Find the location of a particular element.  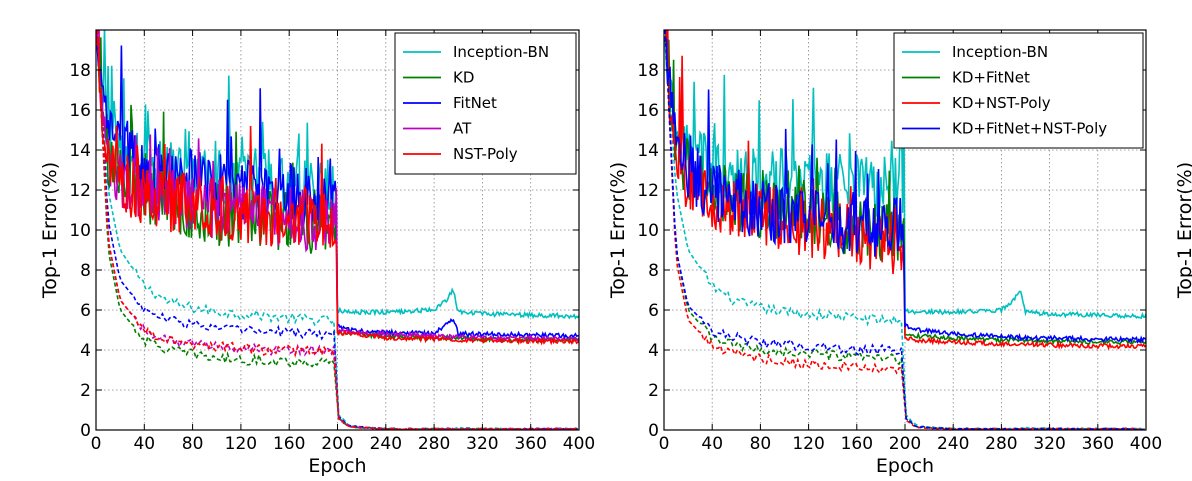

legend: Inception-BN KD FitNet AT NST-Poly is located at coordinates (485, 103).